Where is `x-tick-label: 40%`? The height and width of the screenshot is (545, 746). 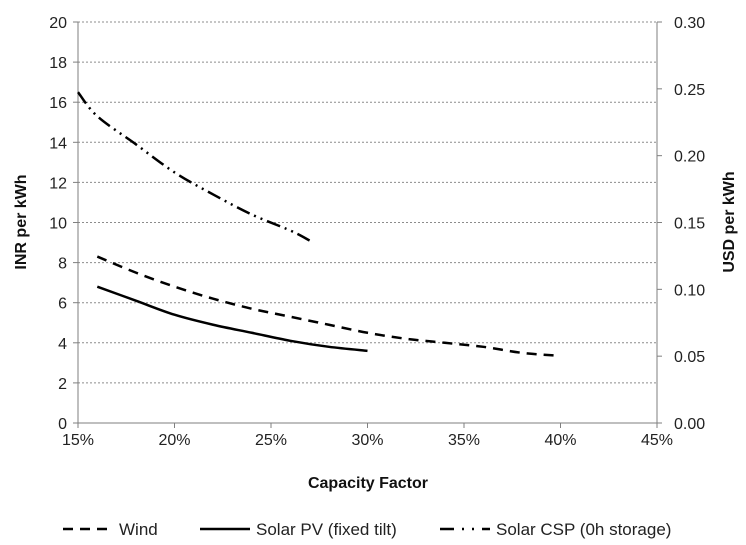 x-tick-label: 40% is located at coordinates (560, 440).